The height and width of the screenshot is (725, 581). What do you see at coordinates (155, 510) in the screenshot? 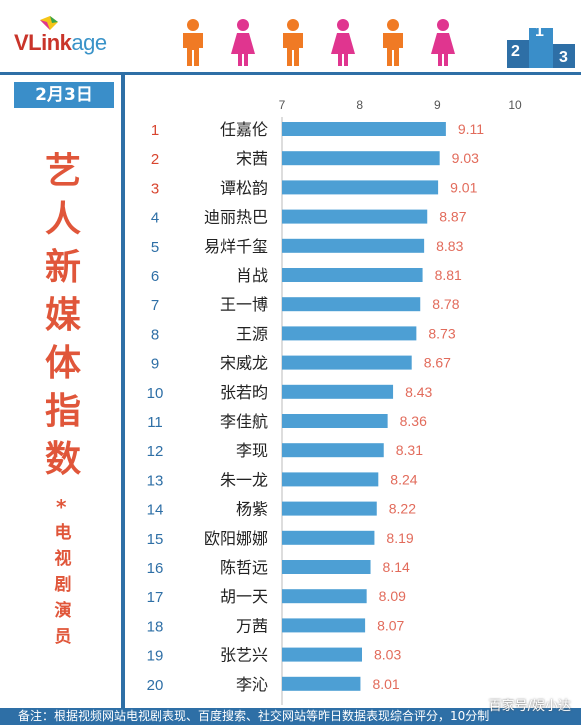
I see `rank-label: 14` at bounding box center [155, 510].